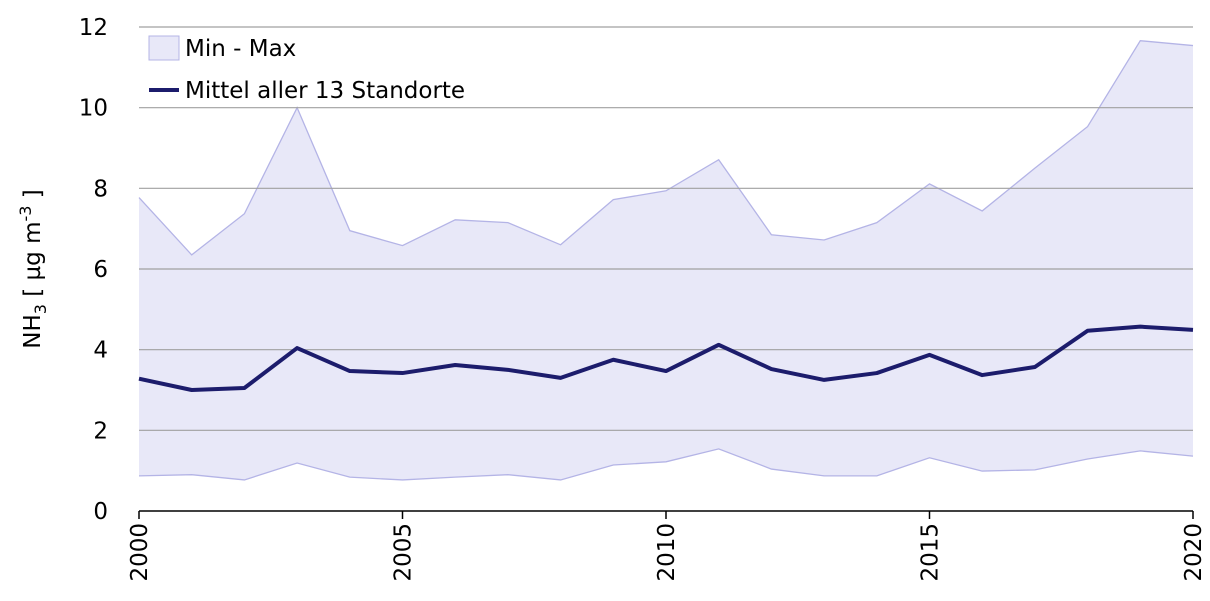  What do you see at coordinates (33, 331) in the screenshot?
I see `y-label-part: NH` at bounding box center [33, 331].